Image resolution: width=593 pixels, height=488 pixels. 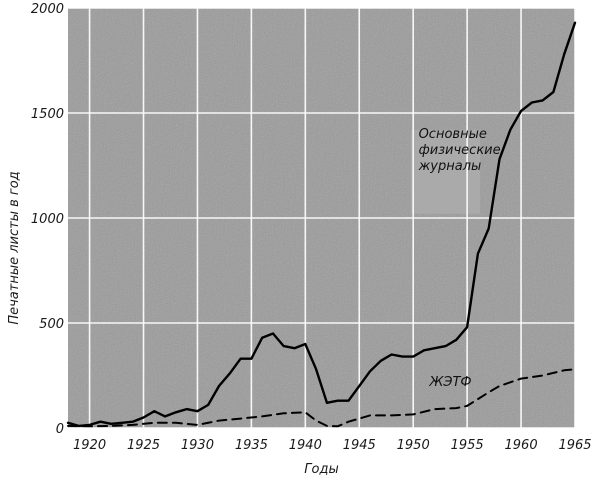 I want to click on x-tick-label: 1940, so click(x=305, y=445).